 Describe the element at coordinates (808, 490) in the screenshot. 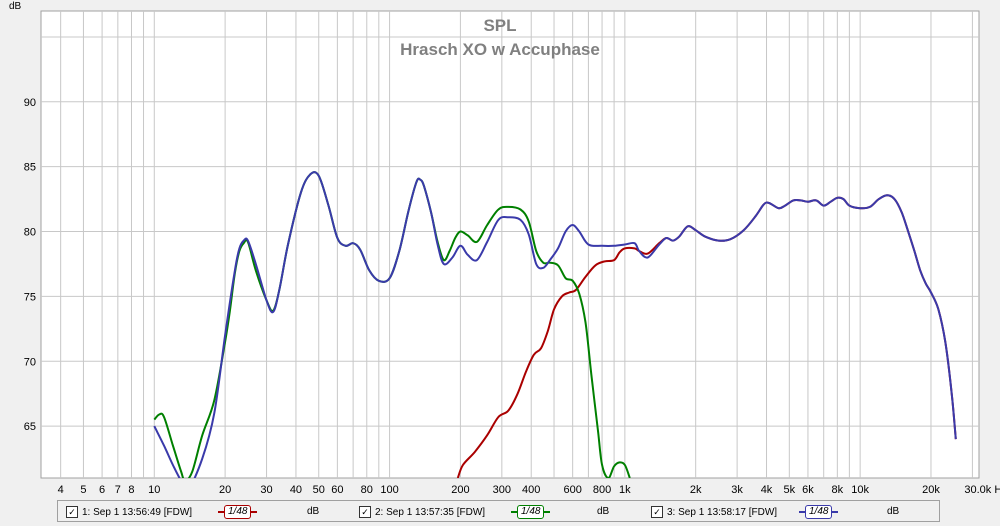

I see `x-tick-label: 6k` at that location.